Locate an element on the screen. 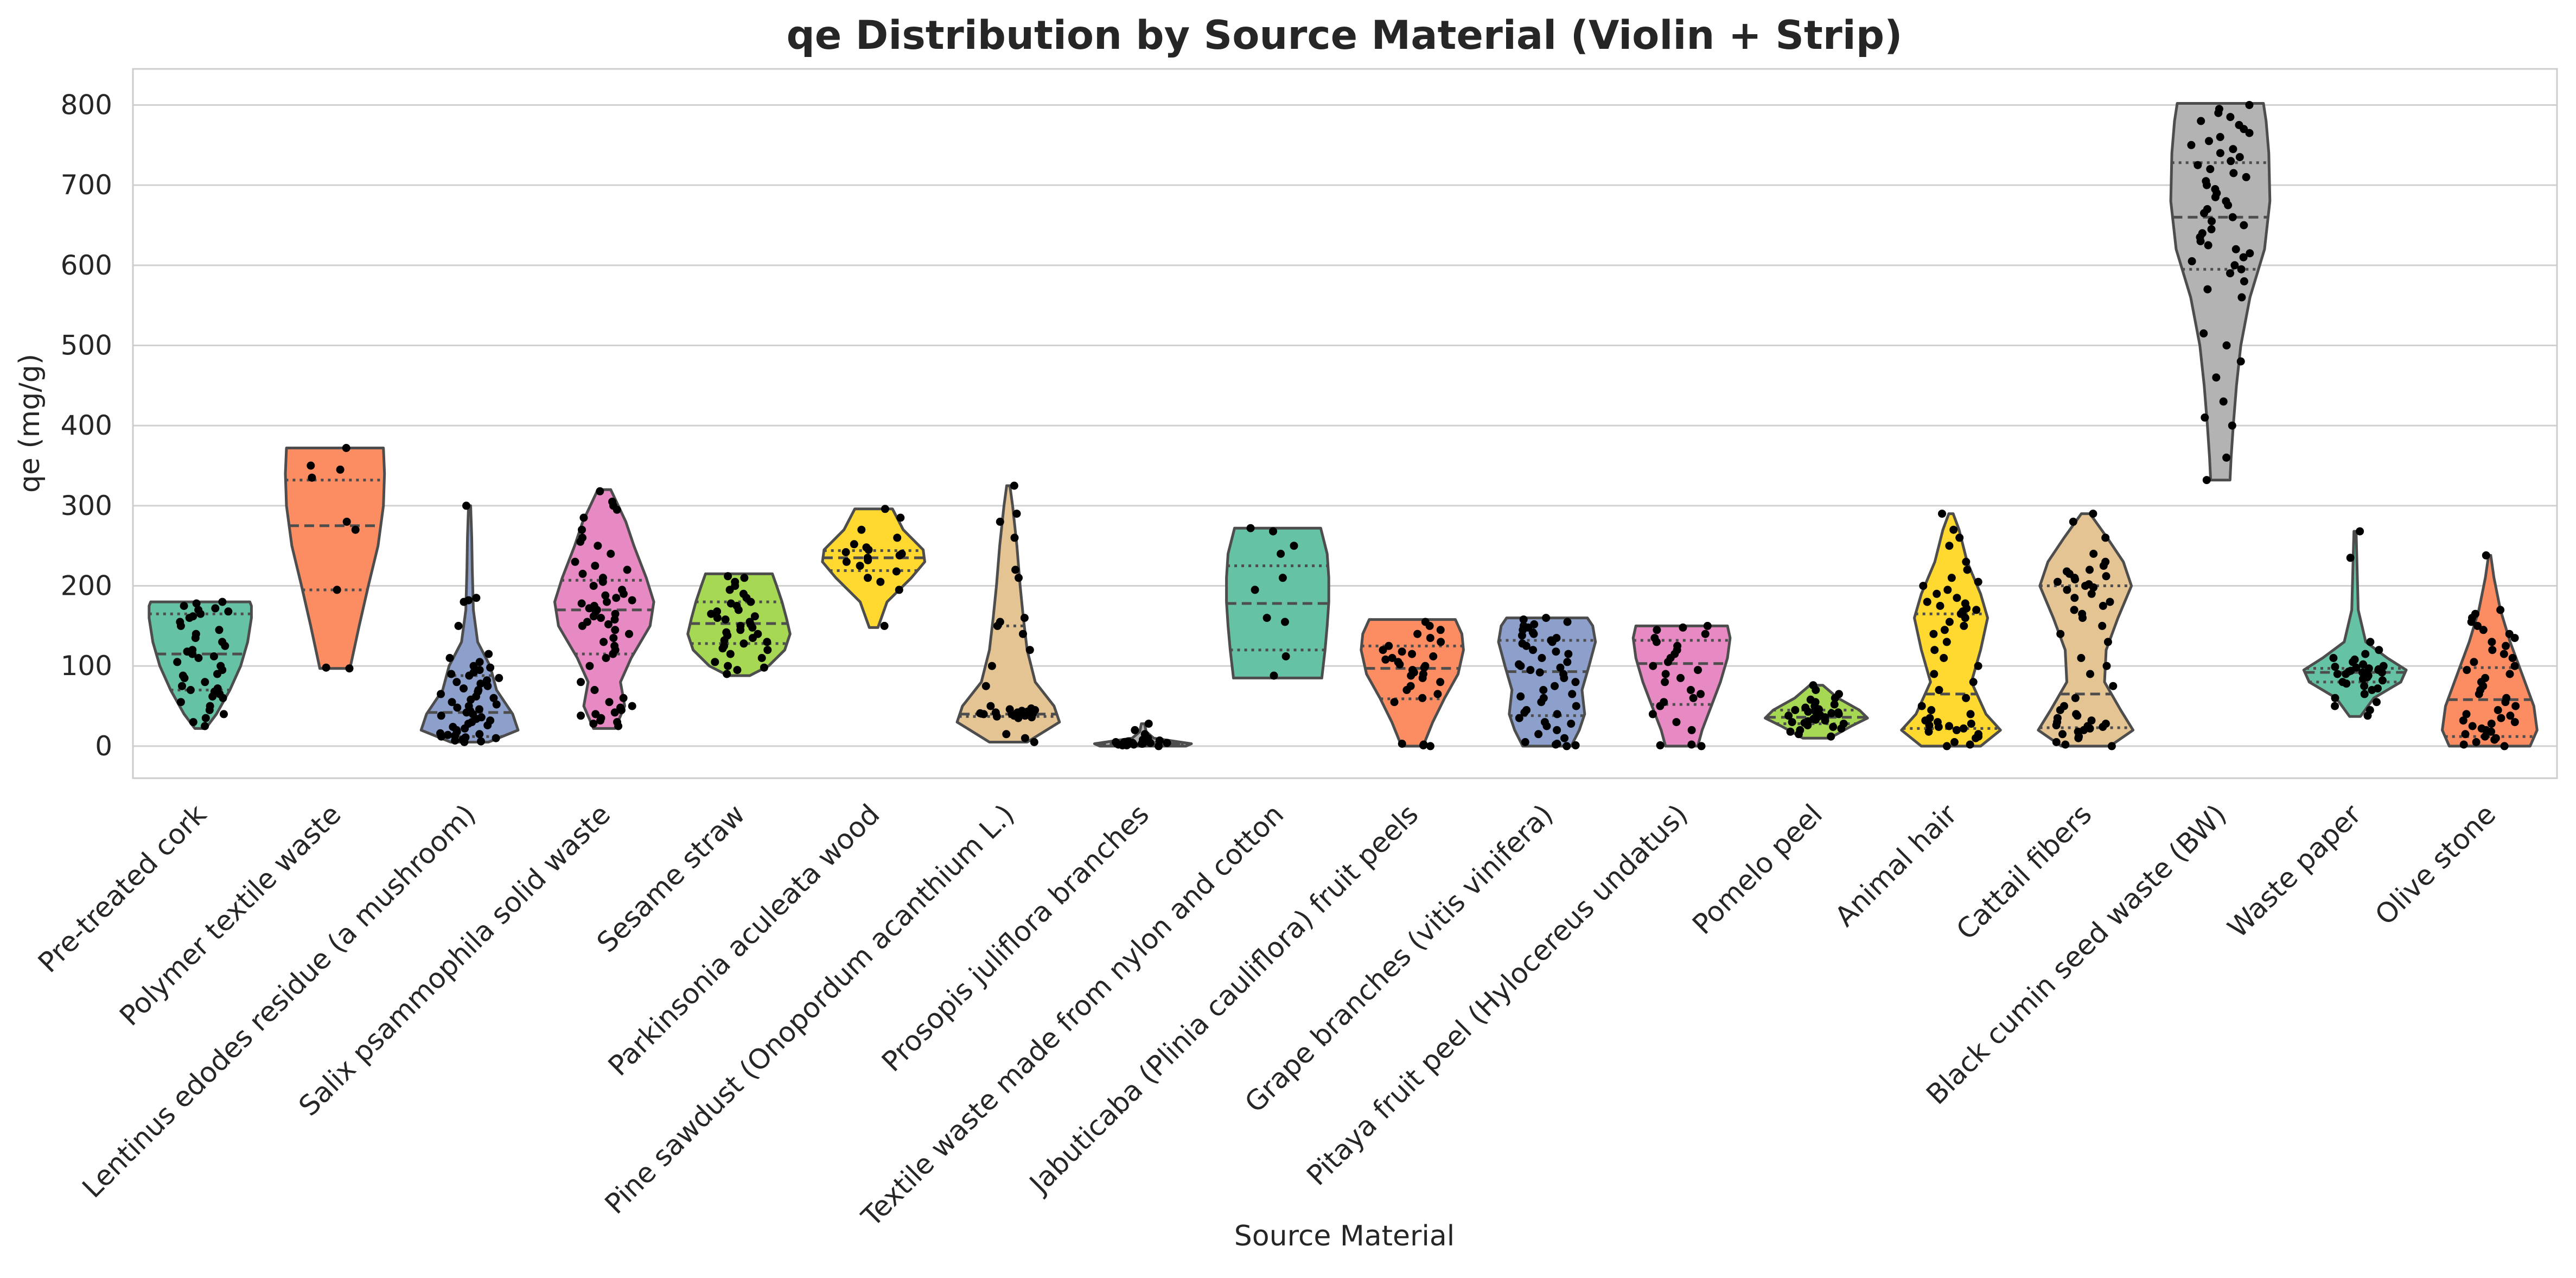  y-tick-label: 200 is located at coordinates (86, 586).